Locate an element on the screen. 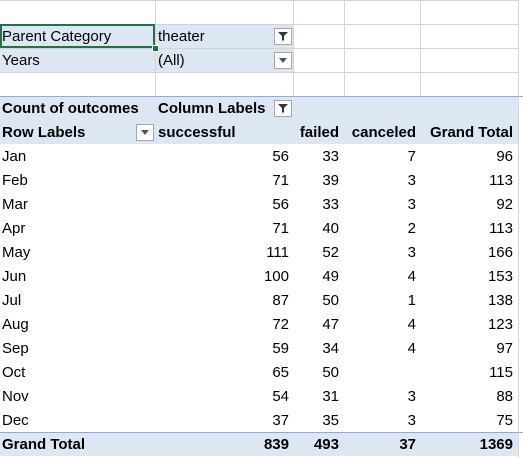  row-label: Feb is located at coordinates (15, 180).